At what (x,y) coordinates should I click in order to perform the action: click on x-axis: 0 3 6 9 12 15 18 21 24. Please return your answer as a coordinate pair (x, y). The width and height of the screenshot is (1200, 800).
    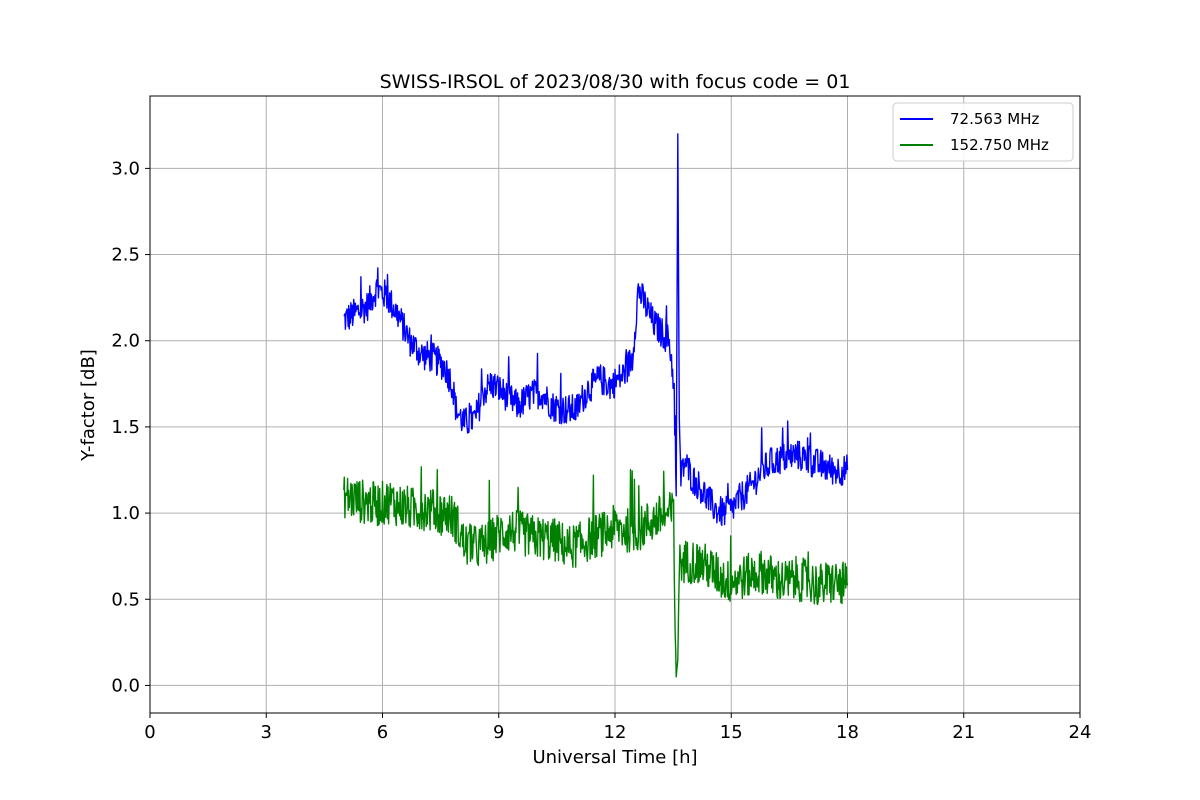
    Looking at the image, I should click on (617, 728).